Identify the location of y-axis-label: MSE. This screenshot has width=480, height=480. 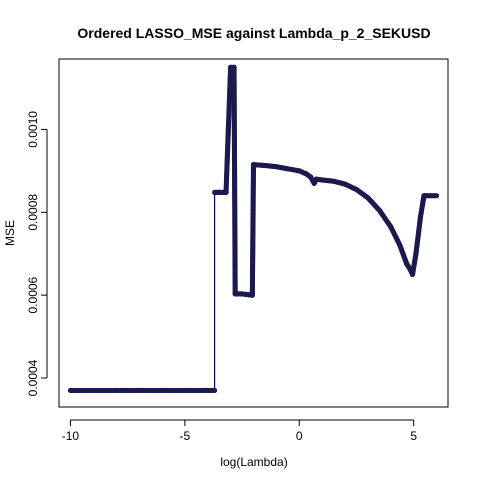
(10, 233).